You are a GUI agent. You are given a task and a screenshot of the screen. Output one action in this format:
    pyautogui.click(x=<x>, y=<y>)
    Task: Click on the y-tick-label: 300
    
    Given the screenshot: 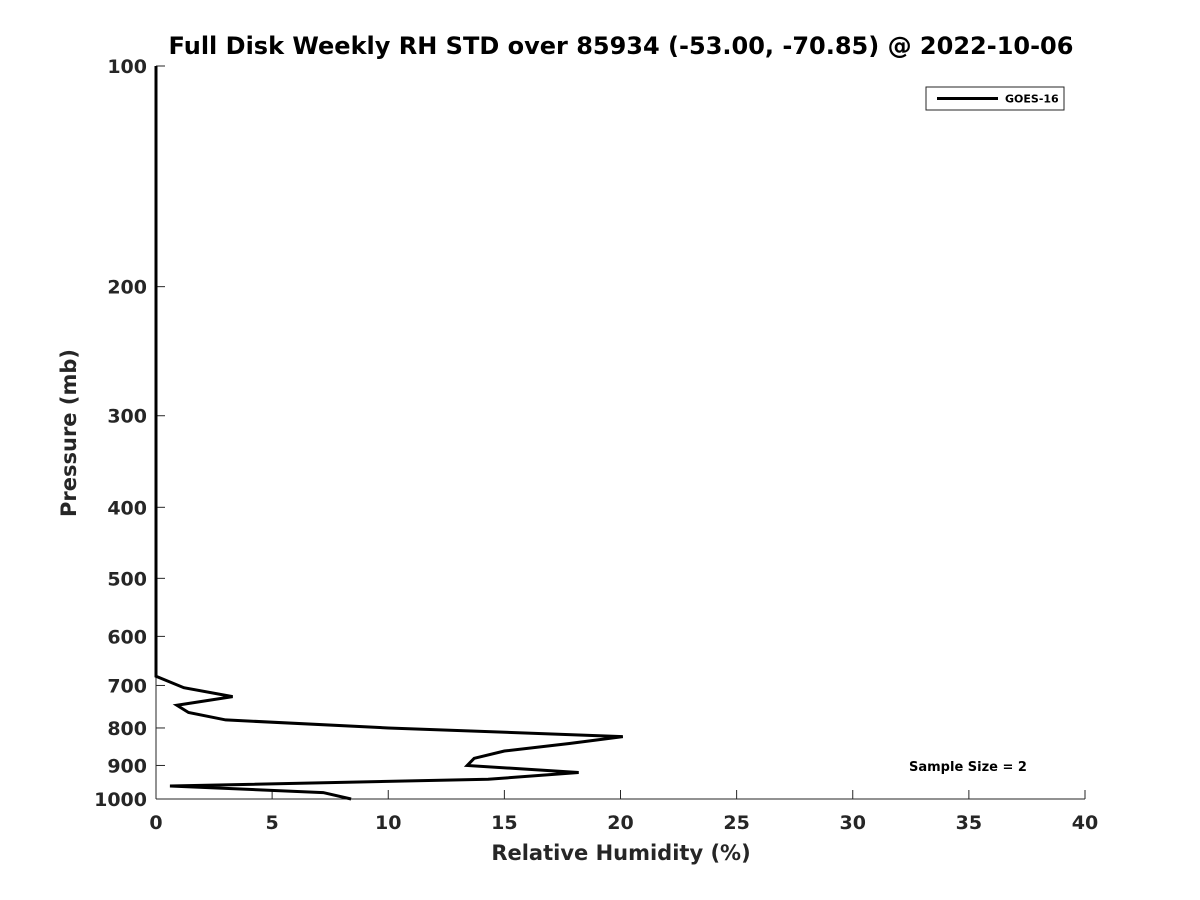 What is the action you would take?
    pyautogui.click(x=127, y=417)
    